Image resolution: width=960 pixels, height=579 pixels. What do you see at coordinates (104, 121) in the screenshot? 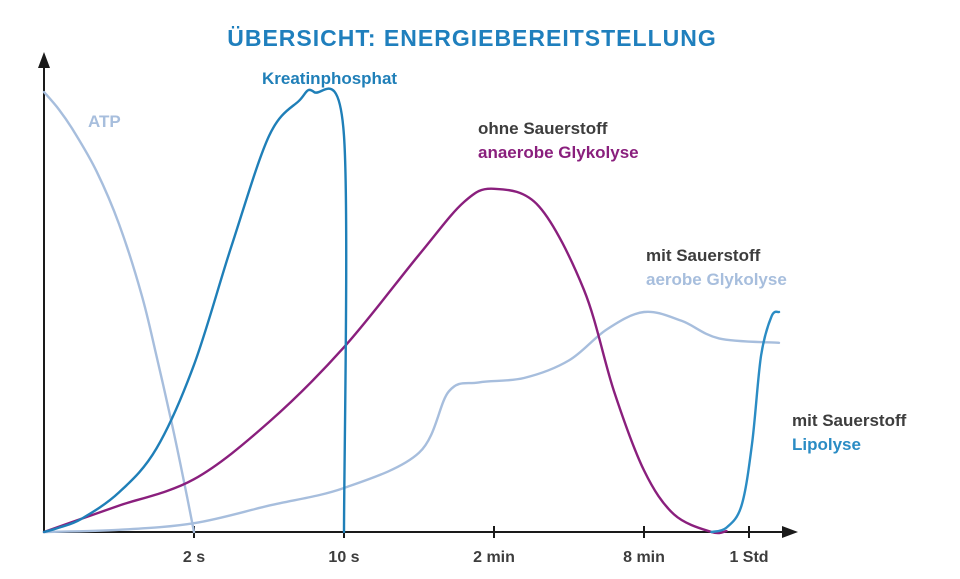
I see `label-atp: ATP` at bounding box center [104, 121].